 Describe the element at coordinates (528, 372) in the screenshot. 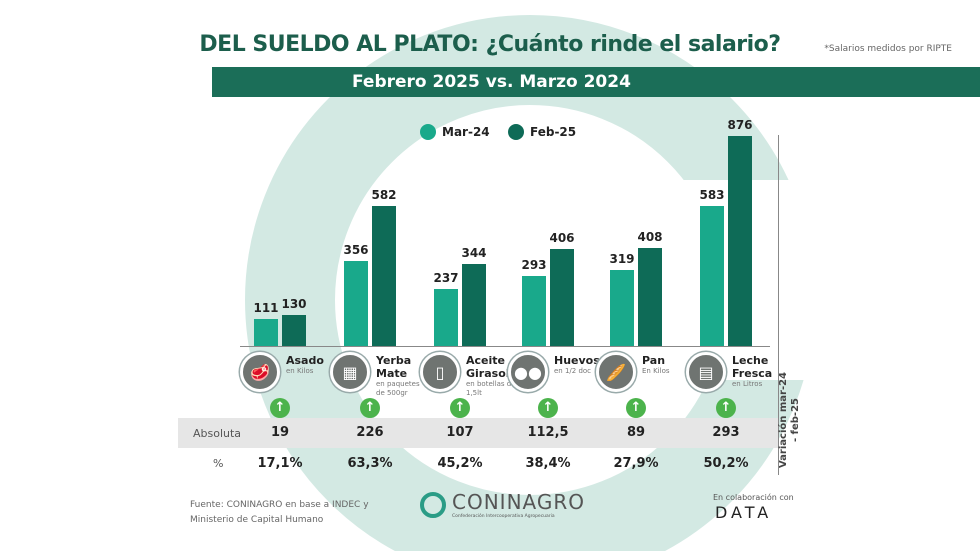

I see `eggs-icon: ●●` at that location.